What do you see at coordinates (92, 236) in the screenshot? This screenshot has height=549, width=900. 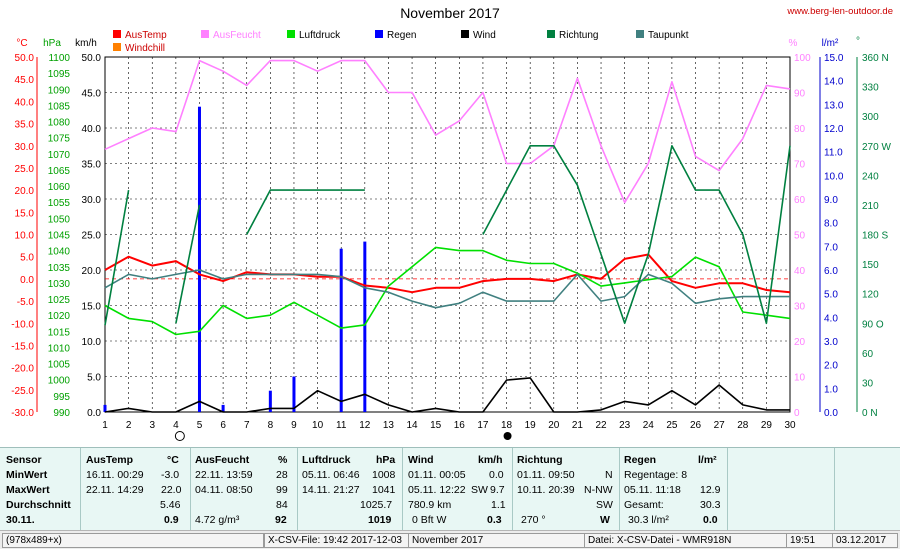 I see `wind-tick-label: 25.0` at bounding box center [92, 236].